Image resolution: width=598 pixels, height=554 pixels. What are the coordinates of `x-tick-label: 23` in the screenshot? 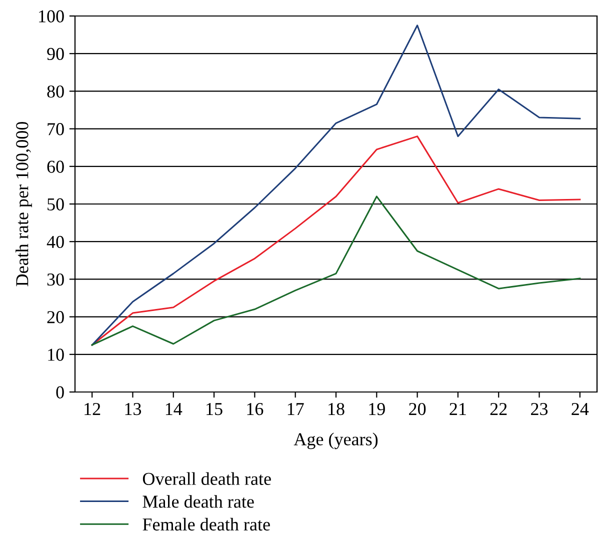 It's located at (539, 409).